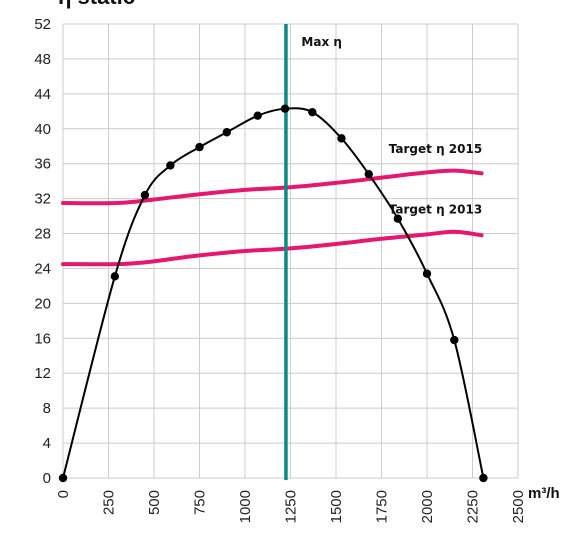 This screenshot has height=533, width=576. Describe the element at coordinates (382, 506) in the screenshot. I see `x-tick-label: 1750` at that location.